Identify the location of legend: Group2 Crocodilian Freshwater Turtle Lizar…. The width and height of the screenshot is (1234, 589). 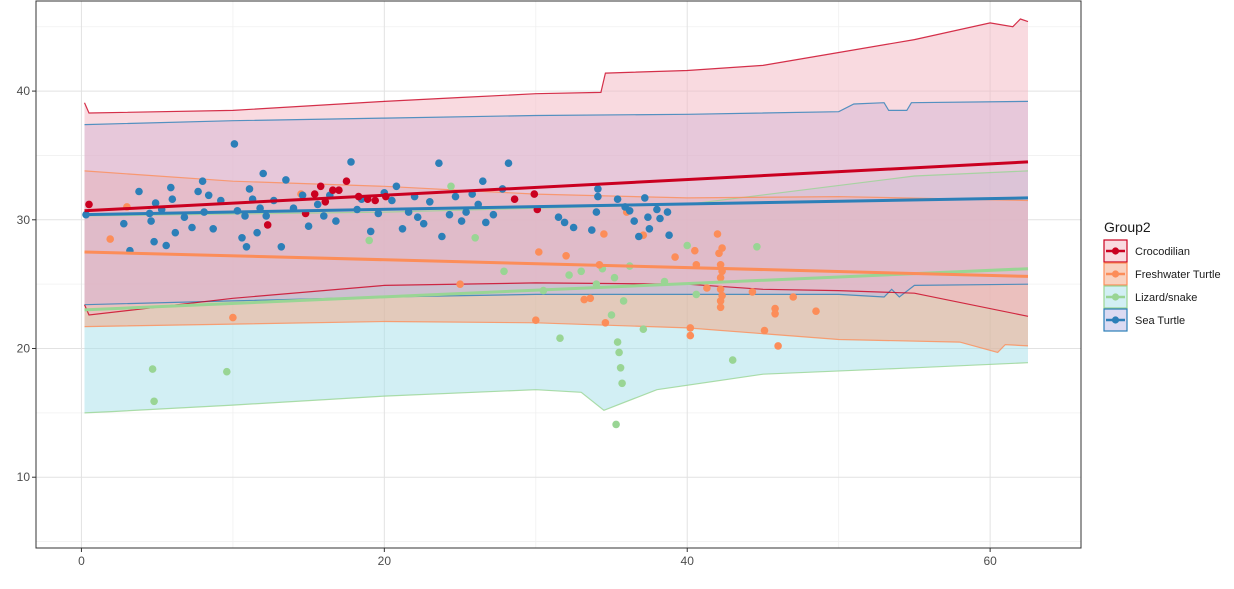
(1162, 275).